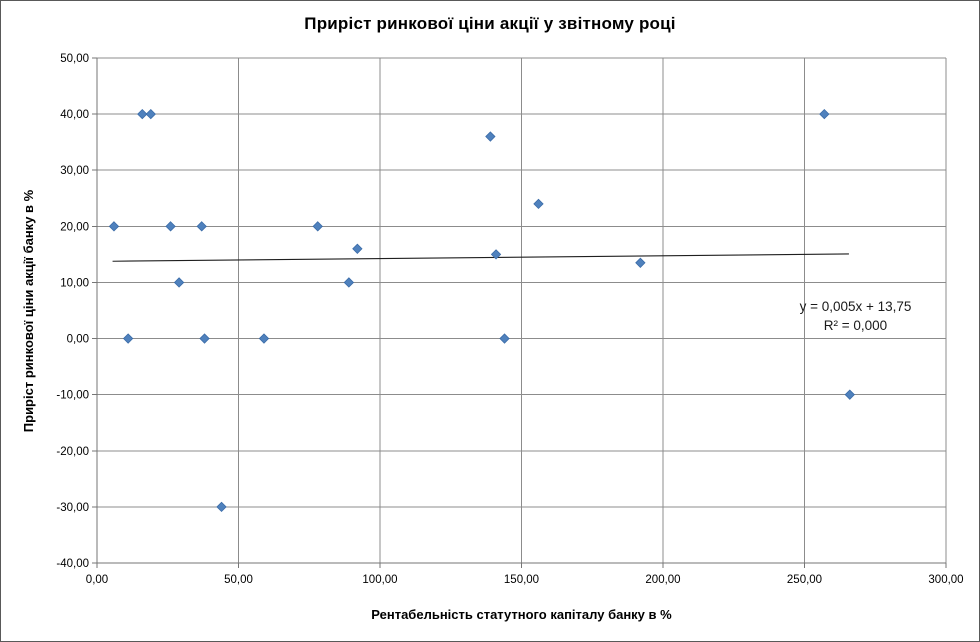 The image size is (980, 642). I want to click on y-axis-title: Приріст ринкової ціни акції банку в %, so click(28, 311).